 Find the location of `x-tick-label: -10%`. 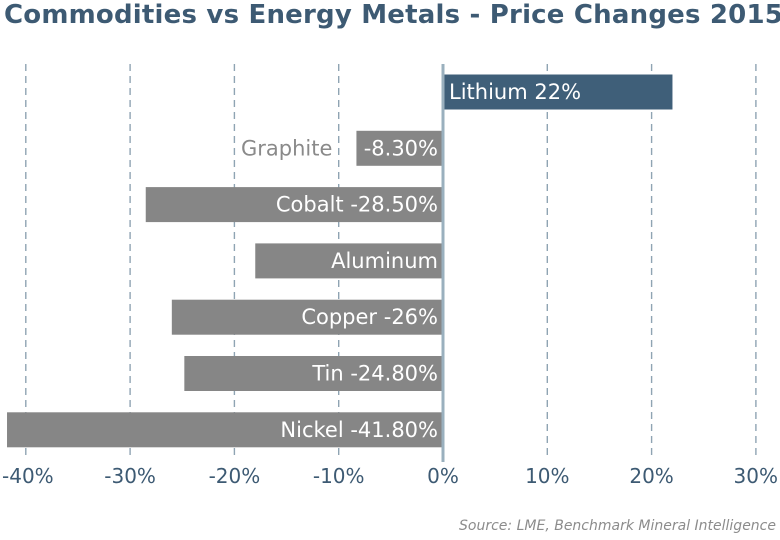

x-tick-label: -10% is located at coordinates (339, 476).